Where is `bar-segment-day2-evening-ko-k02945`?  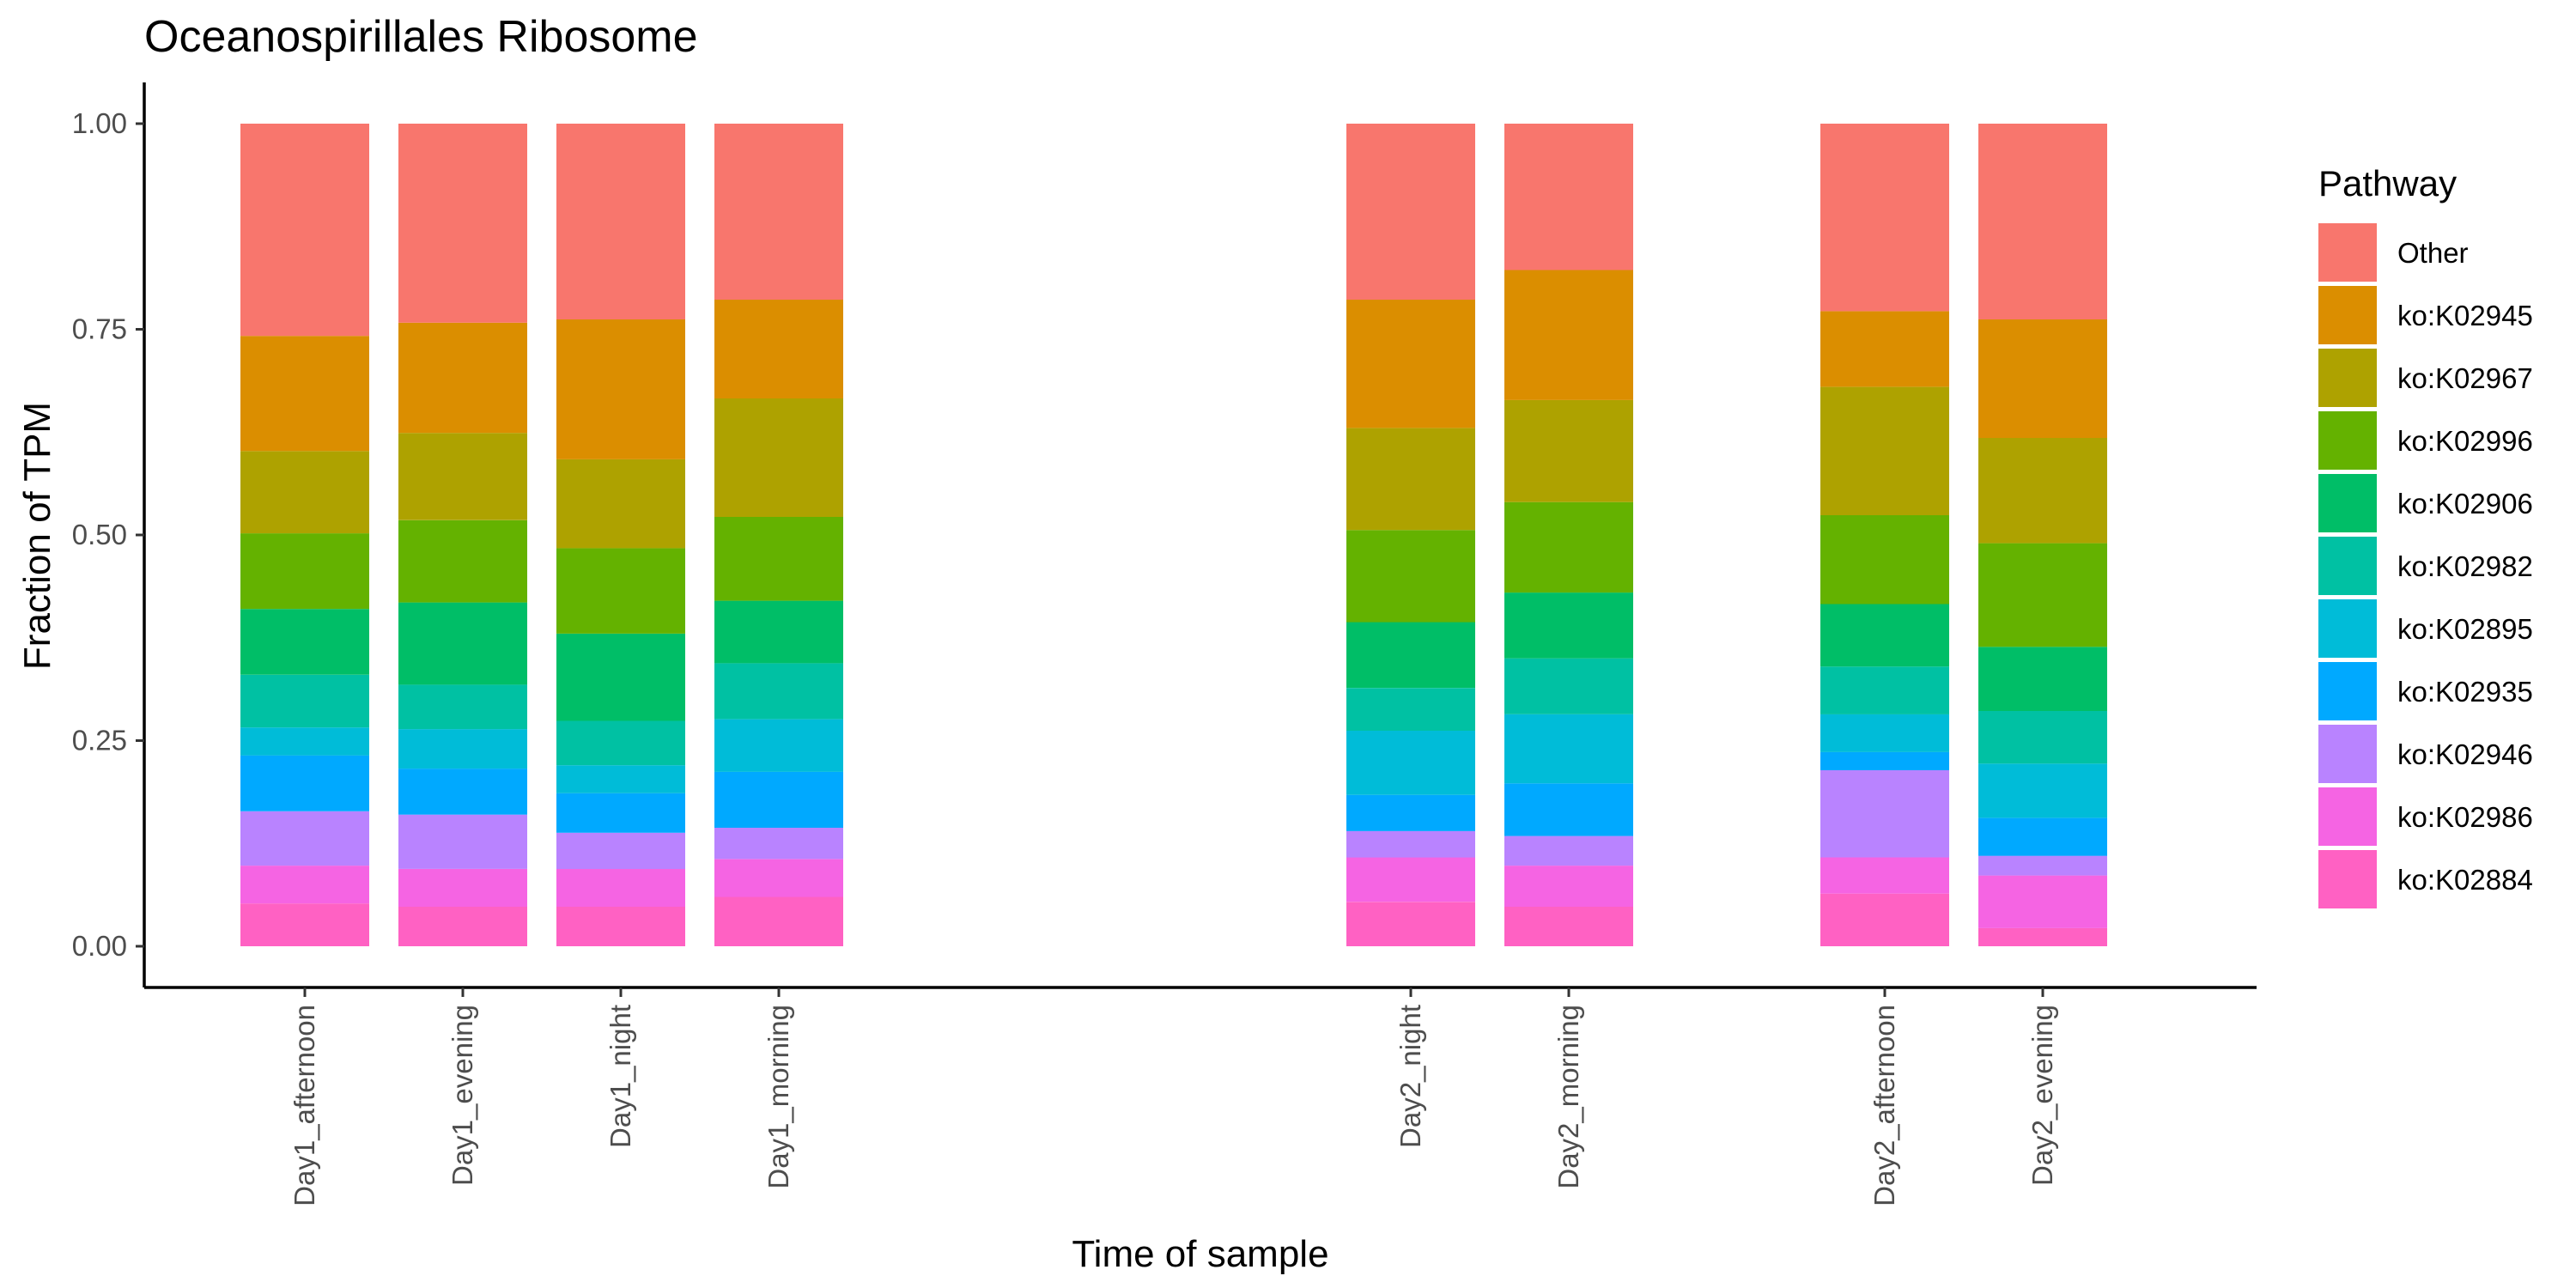 bar-segment-day2-evening-ko-k02945 is located at coordinates (2042, 378).